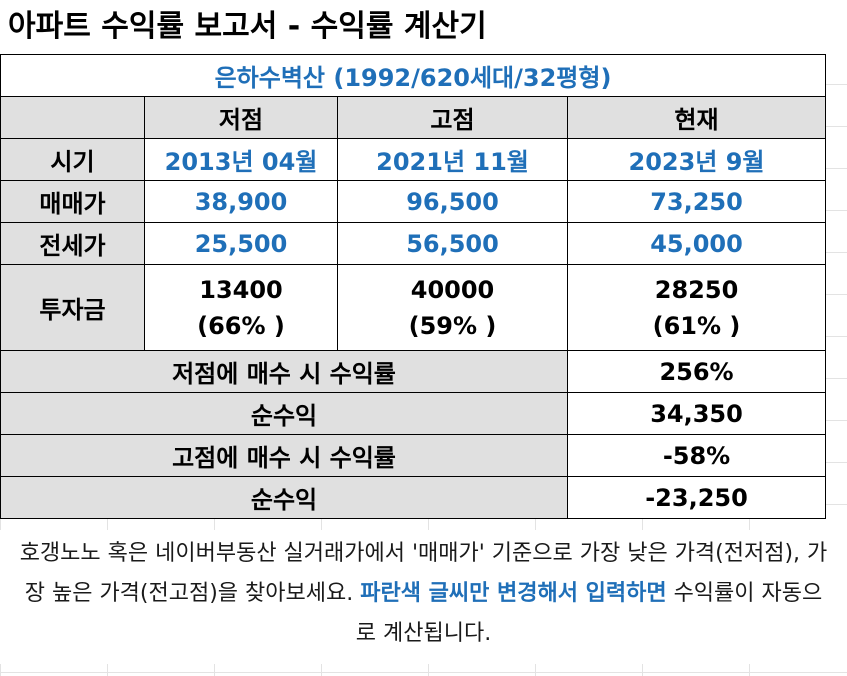  Describe the element at coordinates (452, 307) in the screenshot. I see `invest-high-cell: 40000 (59% )` at that location.